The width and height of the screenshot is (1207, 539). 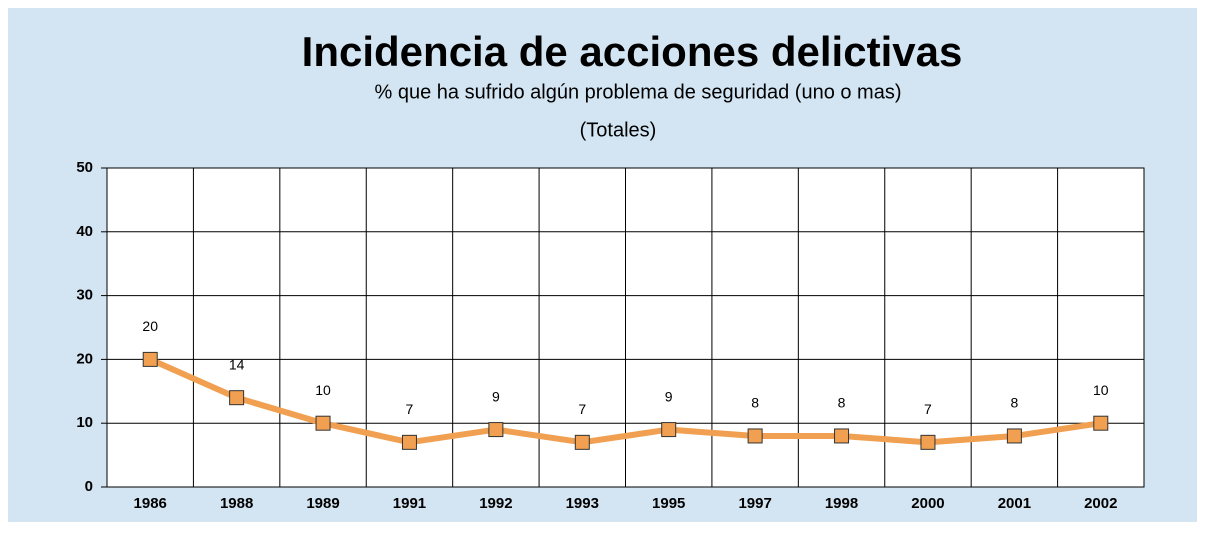 I want to click on x-tick-label: 1993, so click(x=582, y=503).